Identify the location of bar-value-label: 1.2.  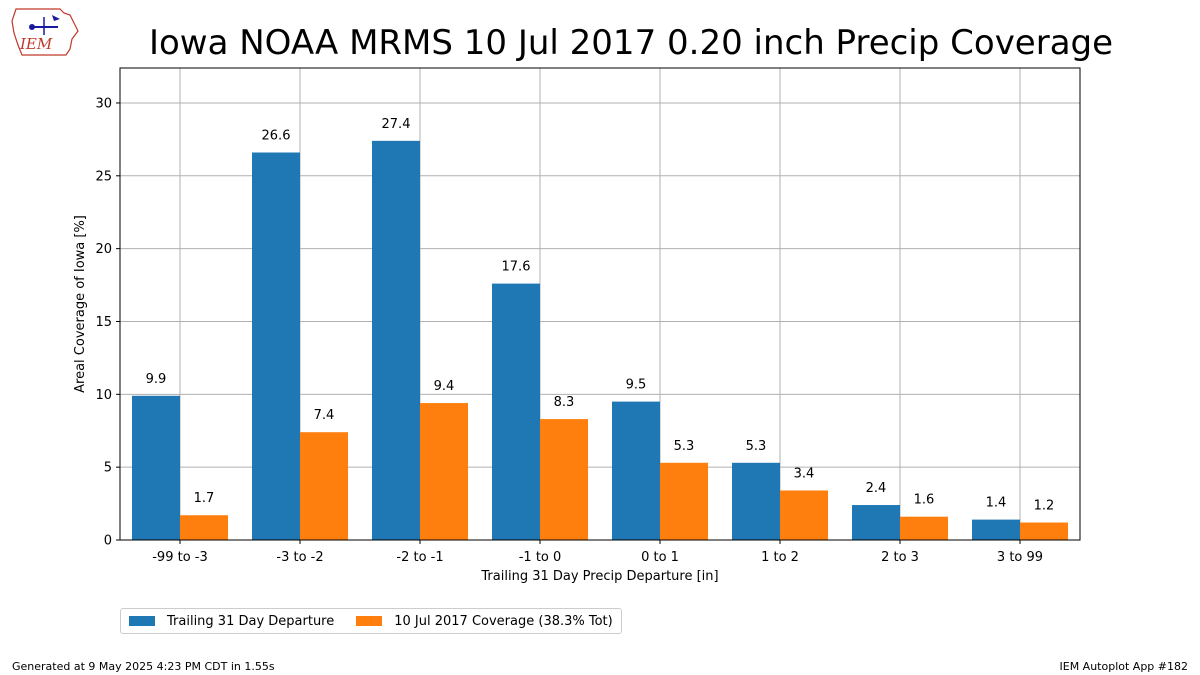
(1044, 506).